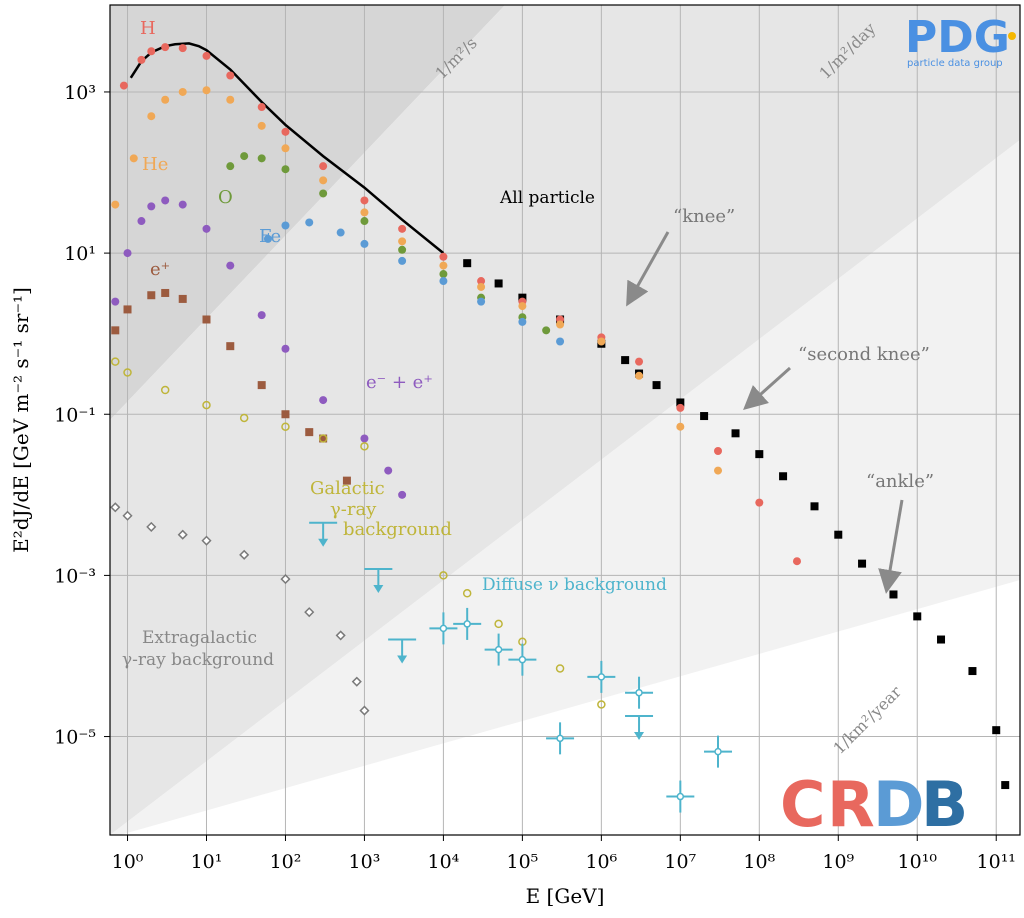  I want to click on x-axis-ticks: 10⁰ 10¹ 10² 10³ 10⁴ 10⁵ 10⁶ 10⁷ 10⁸ 10⁹ 10¹⁰ 10¹¹, so click(564, 854).